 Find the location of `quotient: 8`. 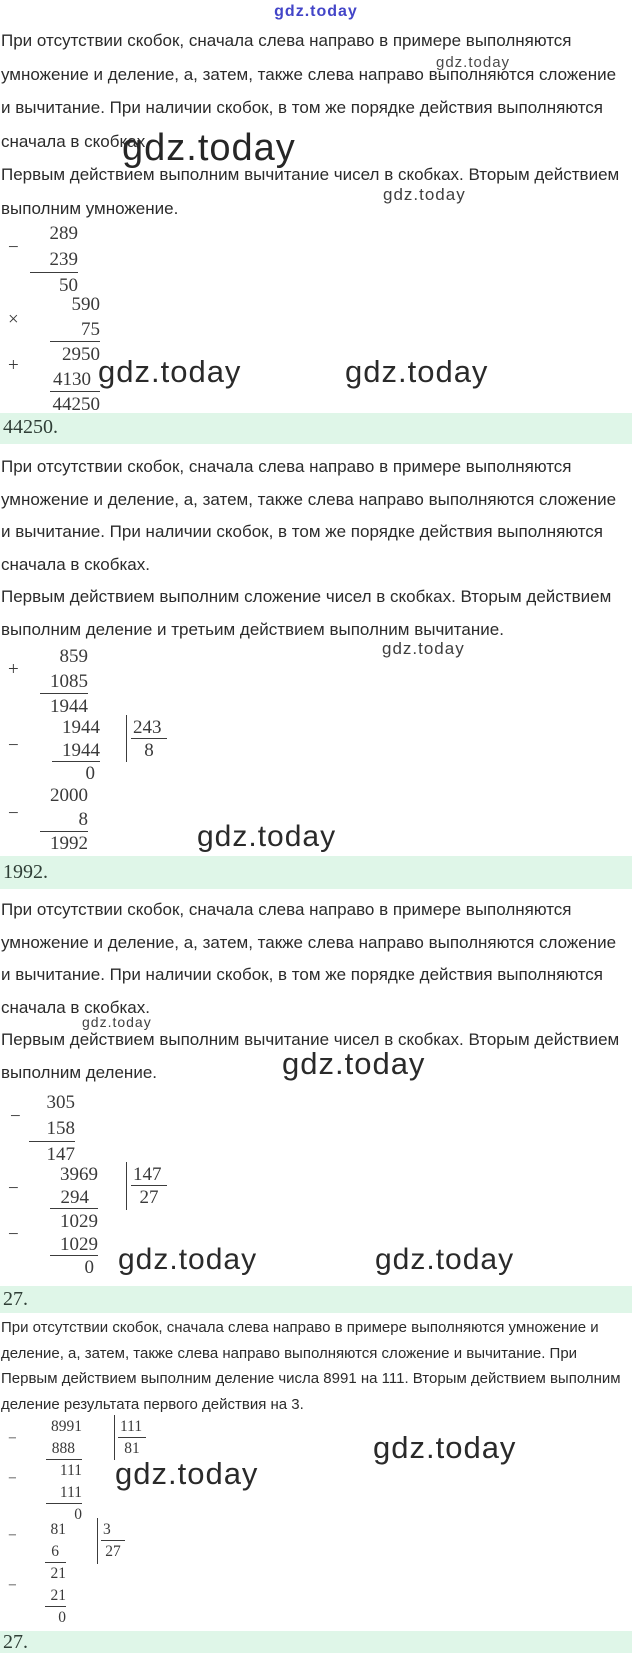

quotient: 8 is located at coordinates (149, 750).